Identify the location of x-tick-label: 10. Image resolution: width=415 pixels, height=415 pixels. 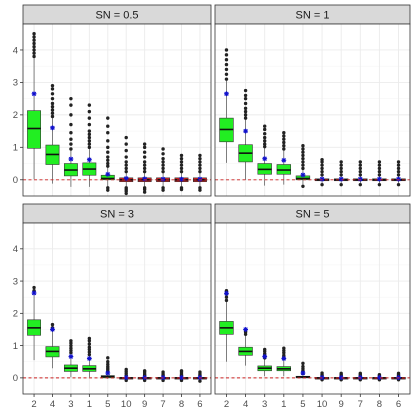
(322, 404).